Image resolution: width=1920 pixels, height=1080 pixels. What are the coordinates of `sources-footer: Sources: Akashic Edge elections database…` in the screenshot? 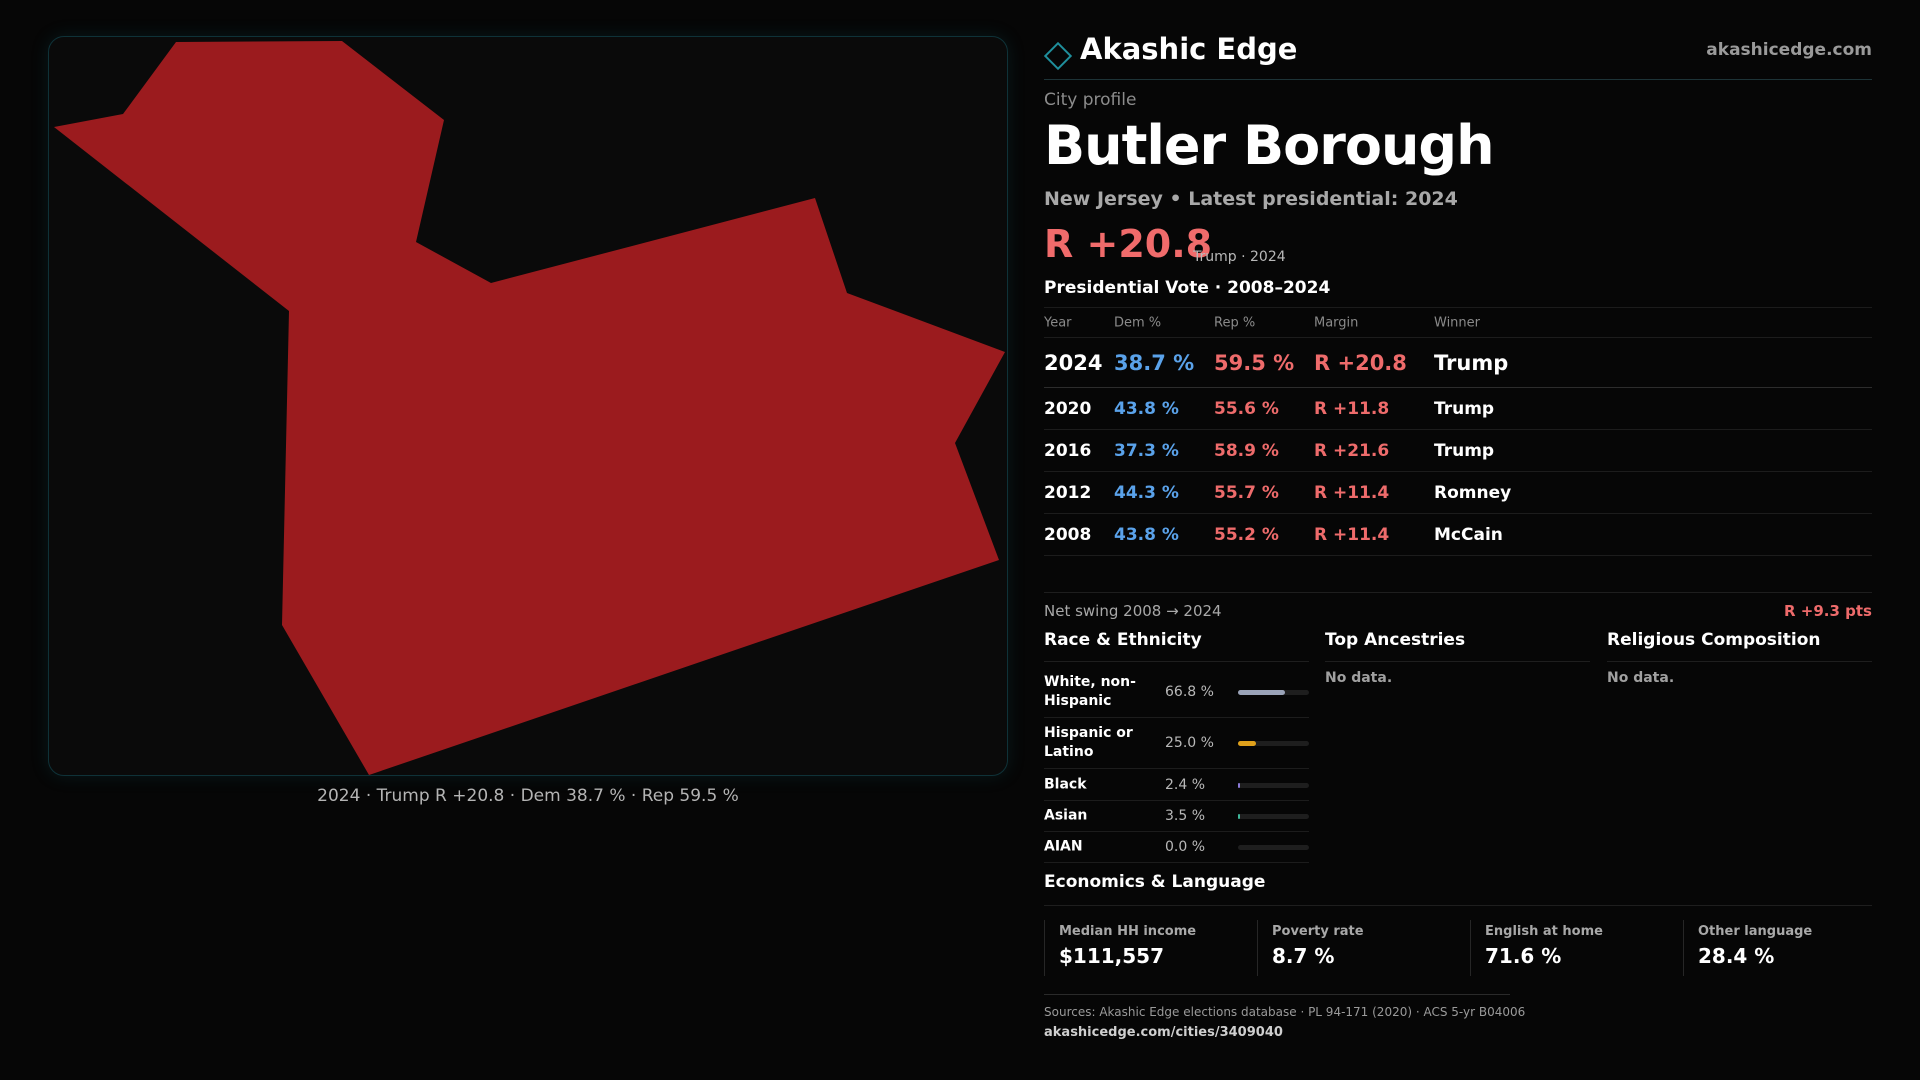 It's located at (1285, 1017).